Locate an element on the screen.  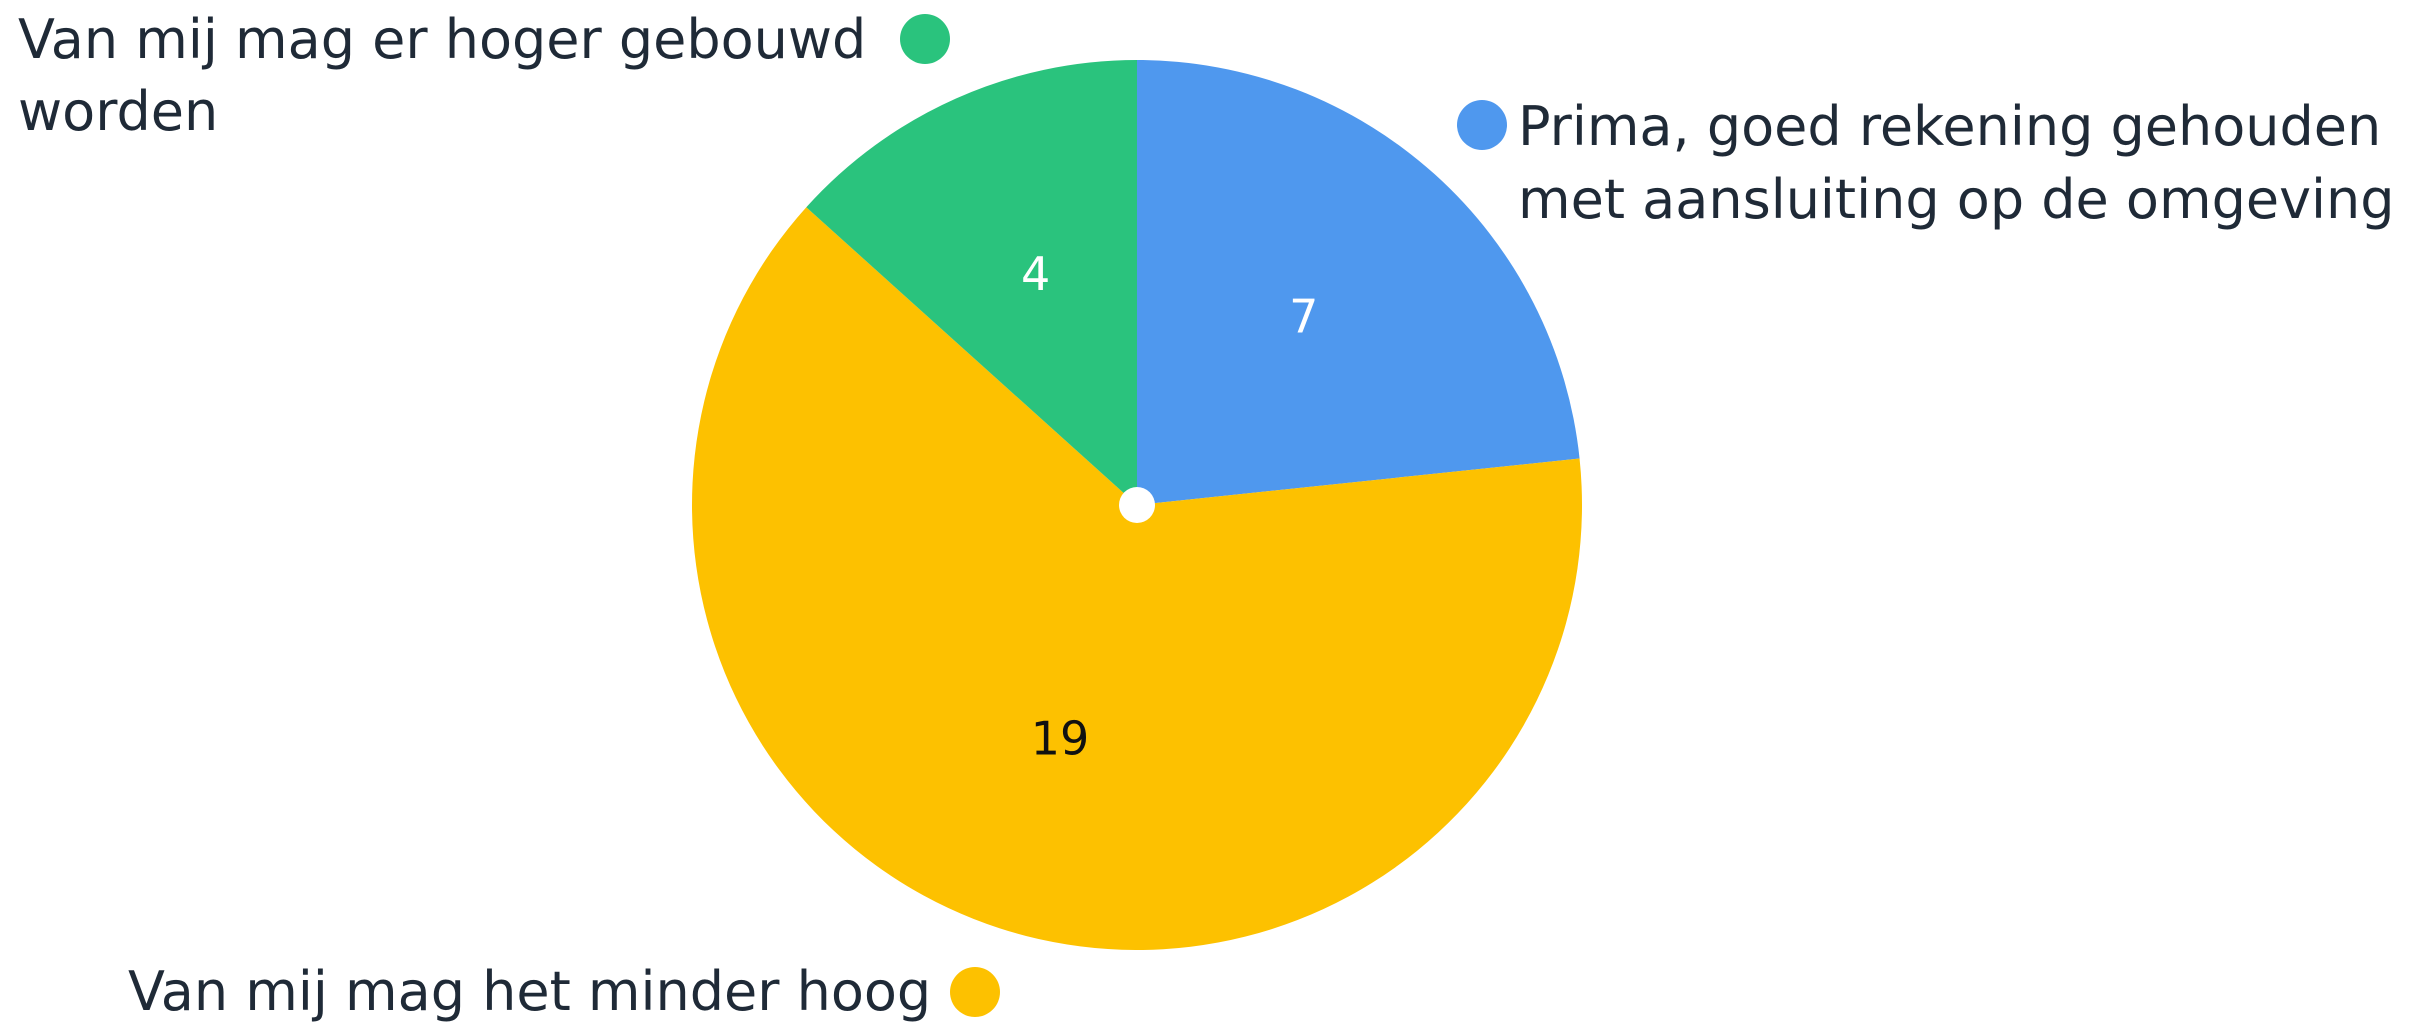
legend-item-hoger: Van mij mag er hoger gebouwd worden is located at coordinates (484, 75).